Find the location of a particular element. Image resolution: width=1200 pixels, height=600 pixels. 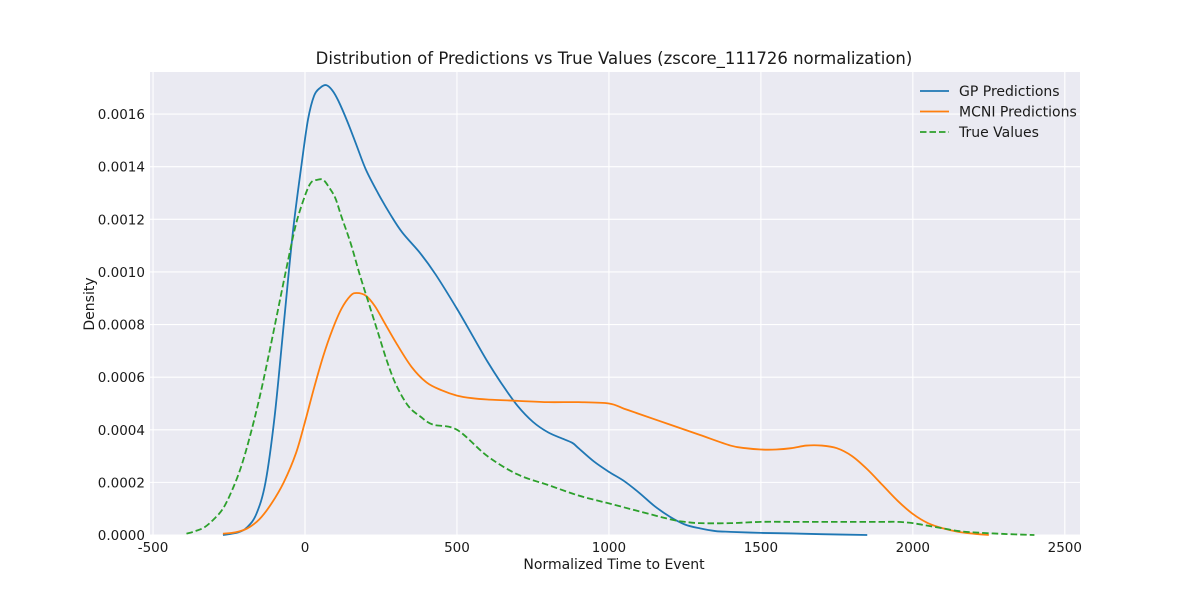

y-tick-label: 0.0008 is located at coordinates (121, 326).